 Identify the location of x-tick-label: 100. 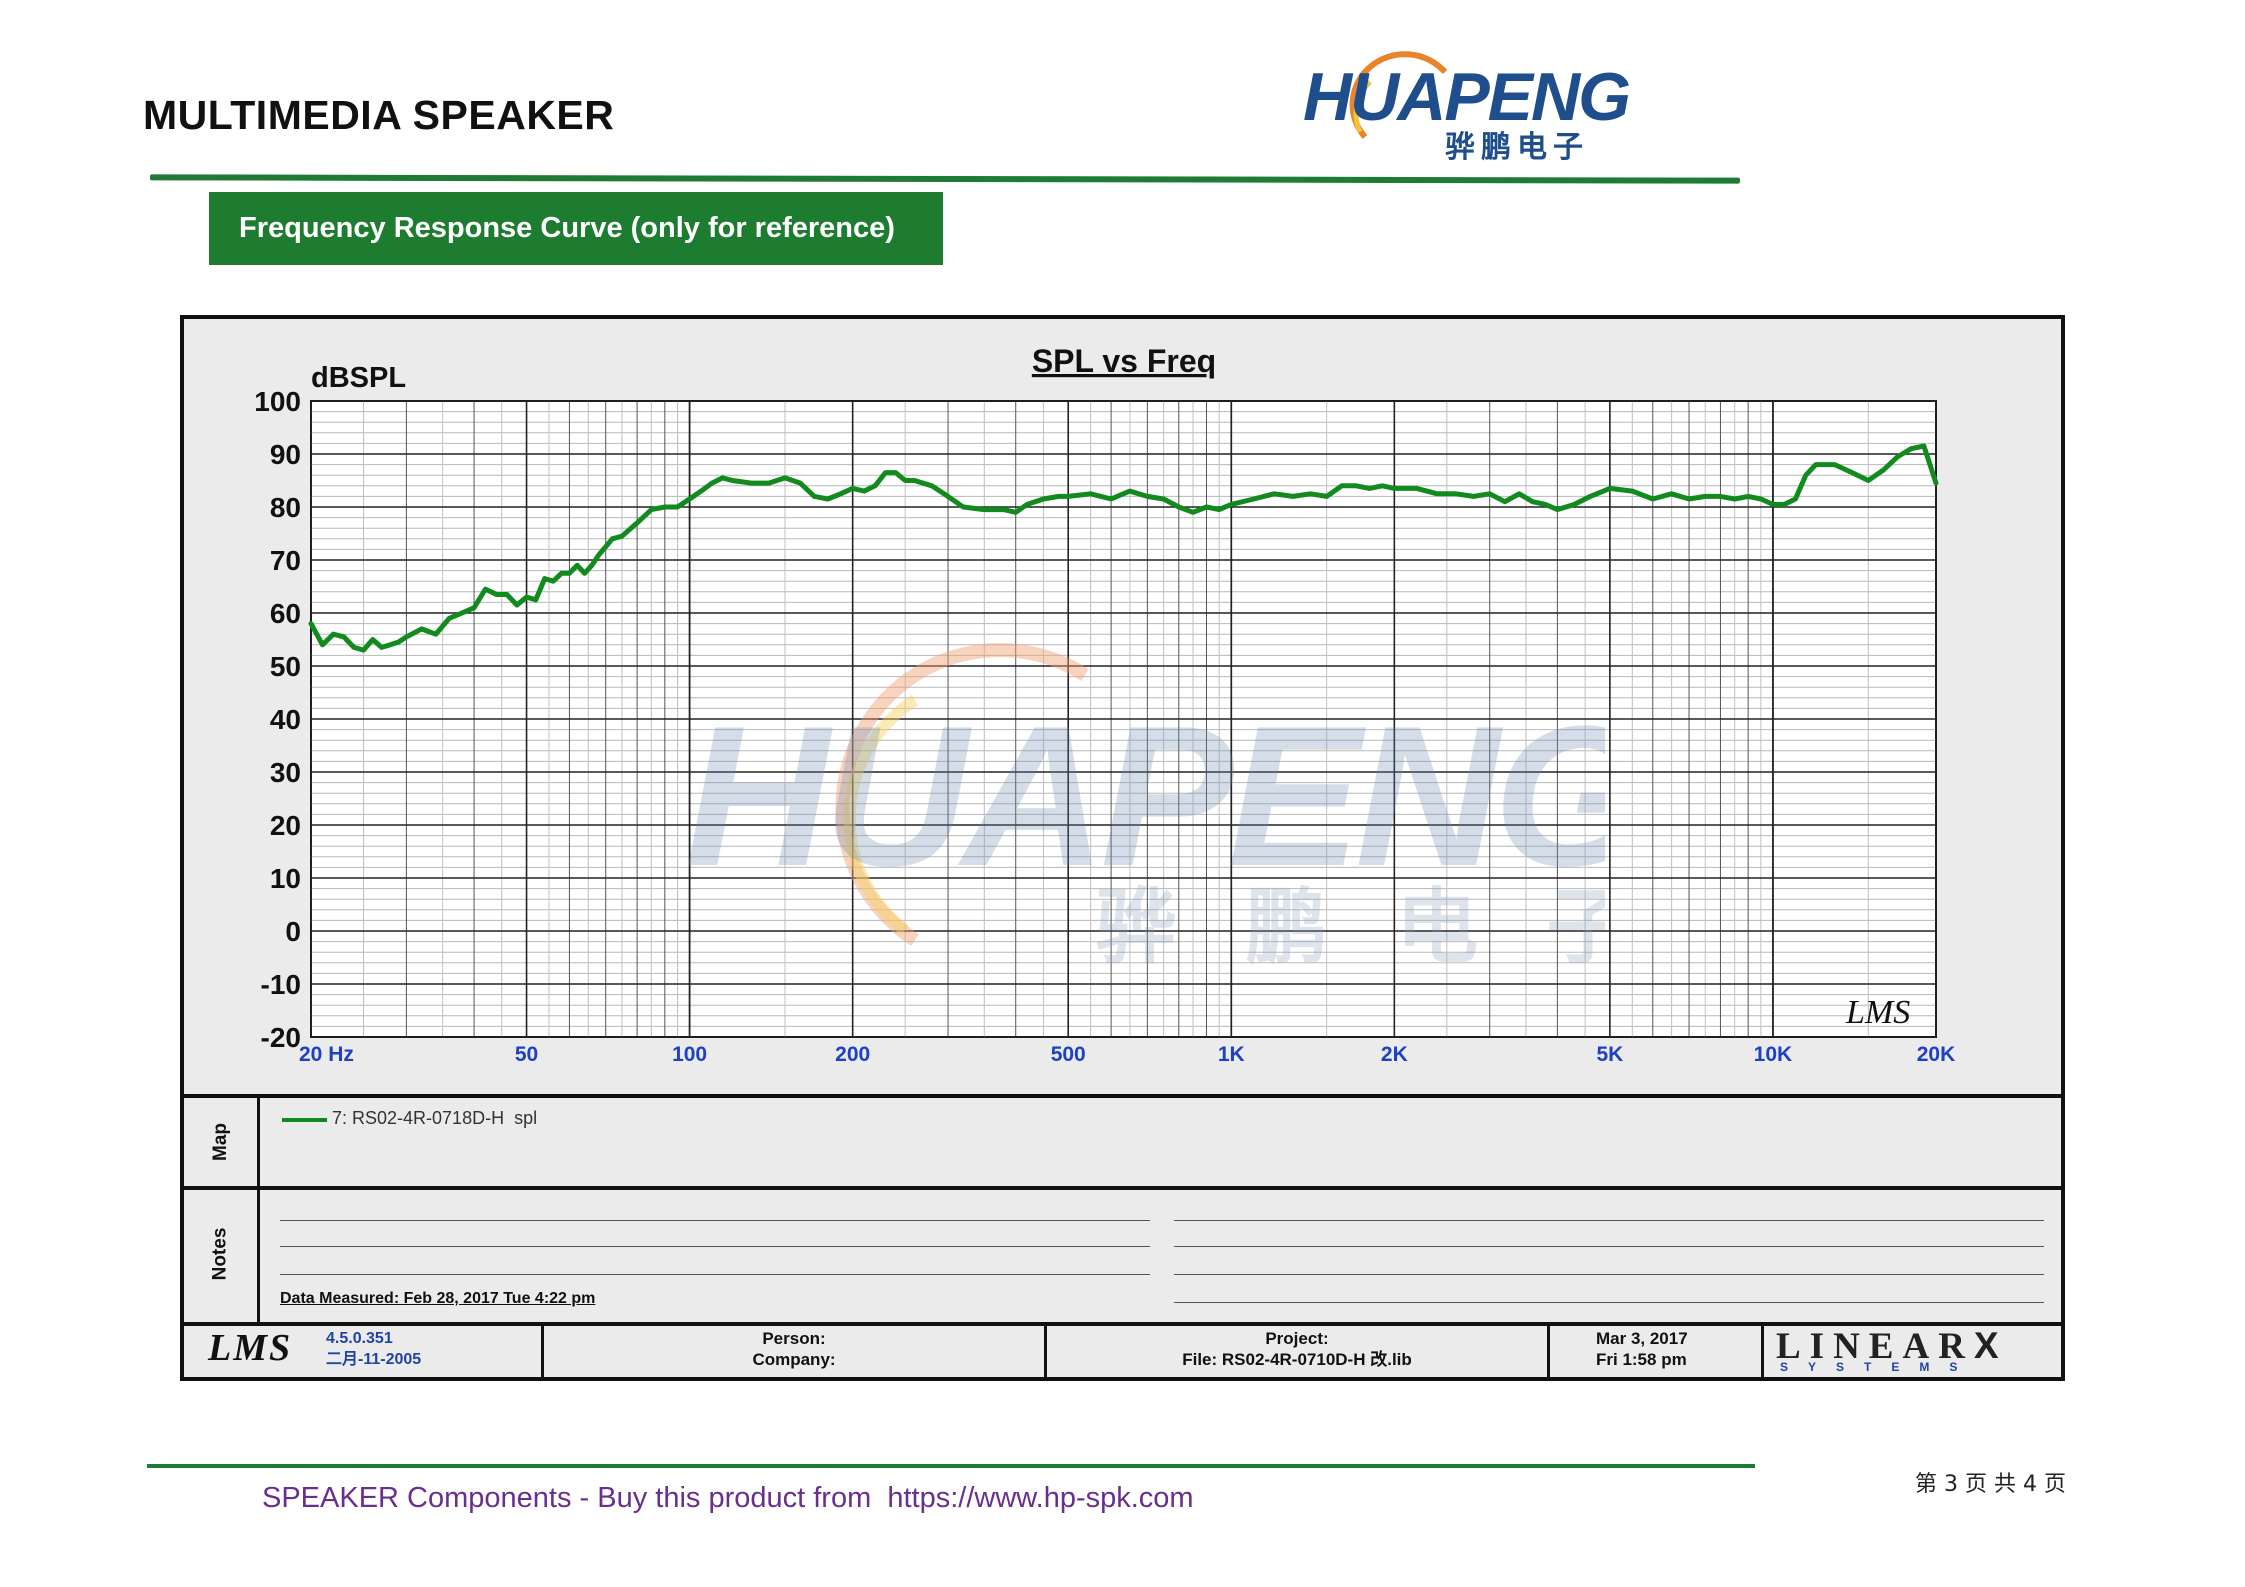
(689, 1054).